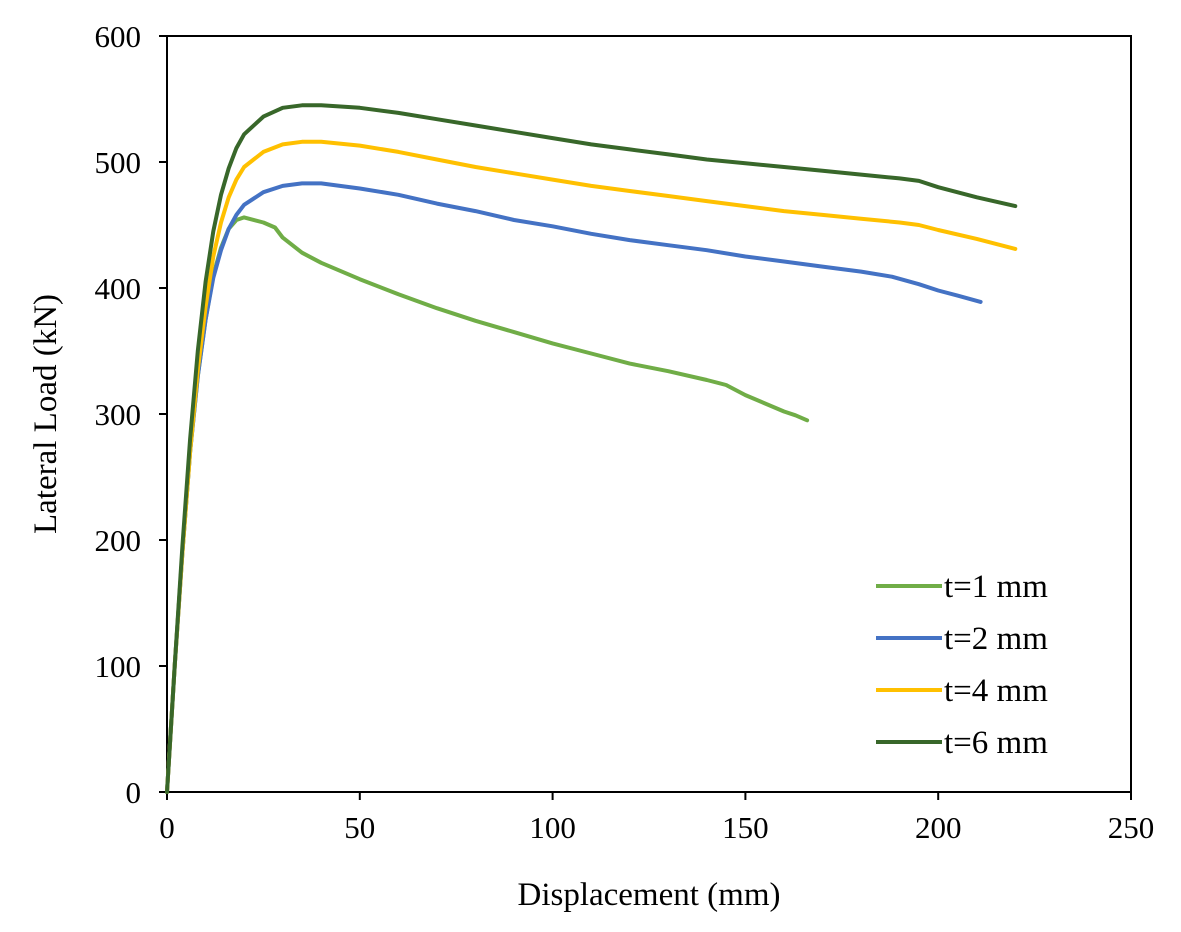 The image size is (1181, 932). What do you see at coordinates (938, 827) in the screenshot?
I see `x-tick-label: 200` at bounding box center [938, 827].